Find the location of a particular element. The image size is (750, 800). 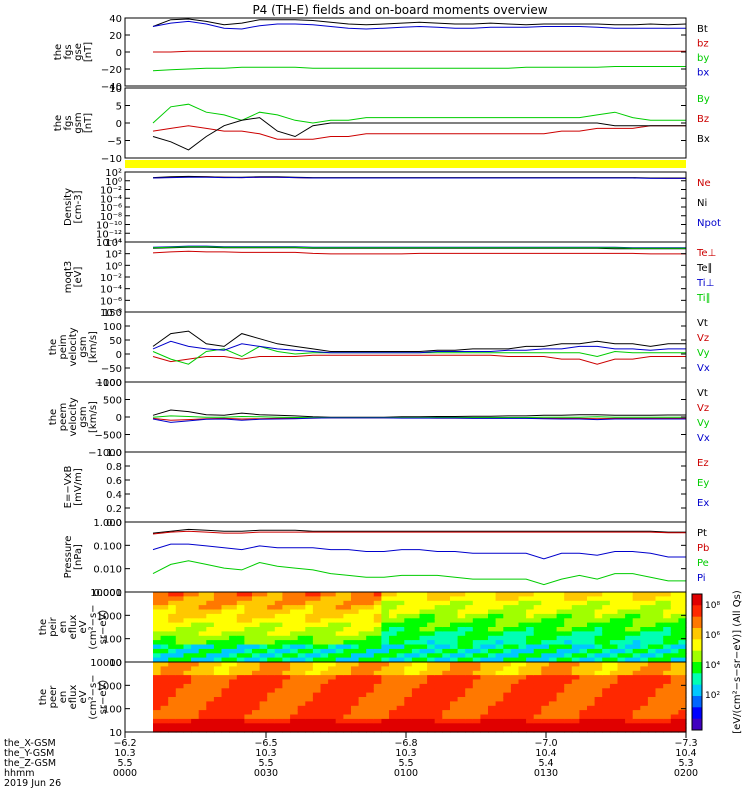

time-value-3-2: 0100 is located at coordinates (406, 773).